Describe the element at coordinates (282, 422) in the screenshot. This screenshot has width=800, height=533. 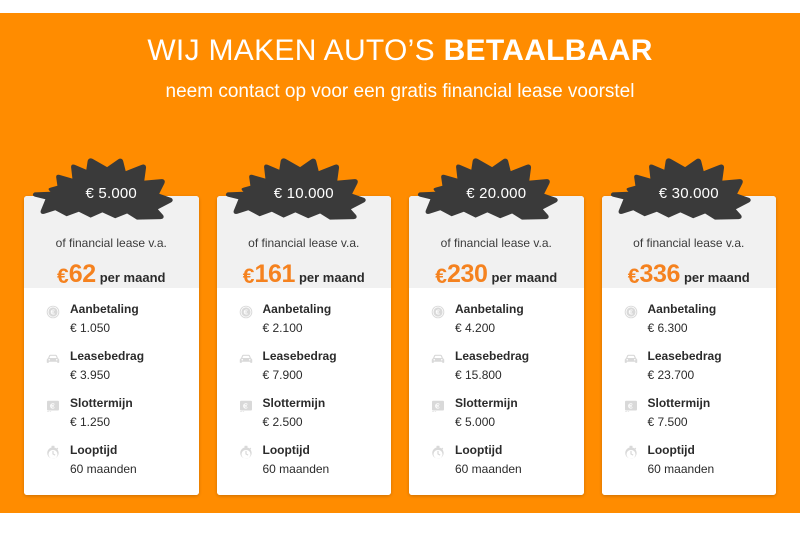
I see `detail-row-value: € 2.500` at that location.